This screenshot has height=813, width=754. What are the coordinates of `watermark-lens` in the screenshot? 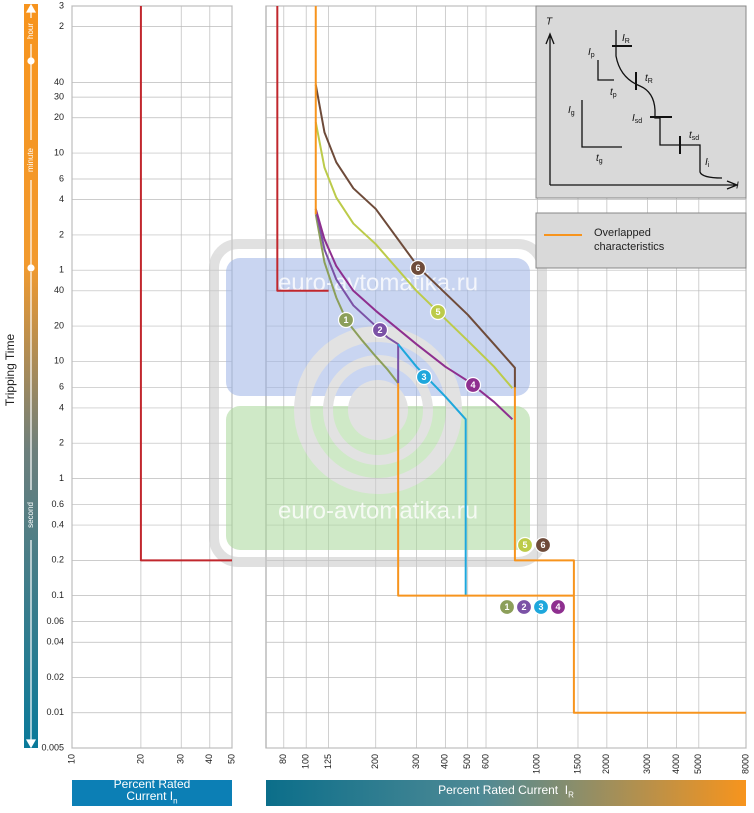 It's located at (378, 410).